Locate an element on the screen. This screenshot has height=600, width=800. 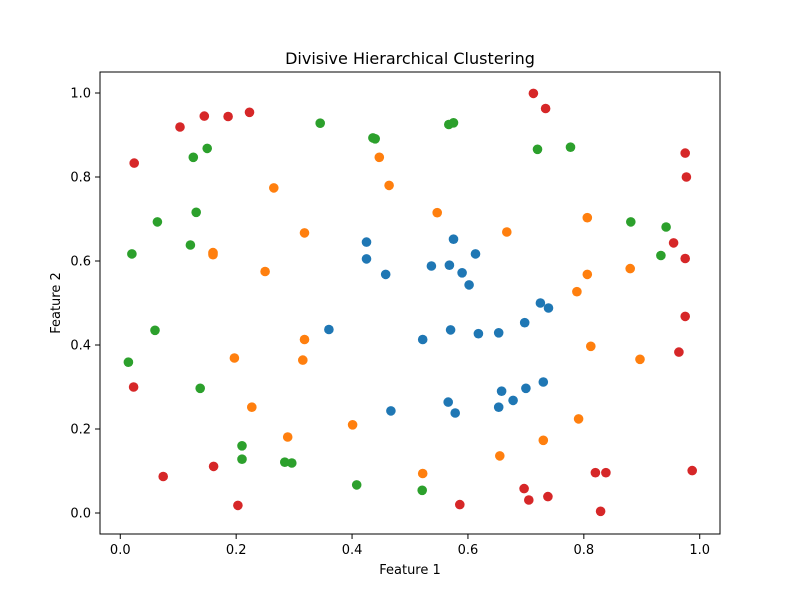
y-tick-label: 0.2 is located at coordinates (80, 430).